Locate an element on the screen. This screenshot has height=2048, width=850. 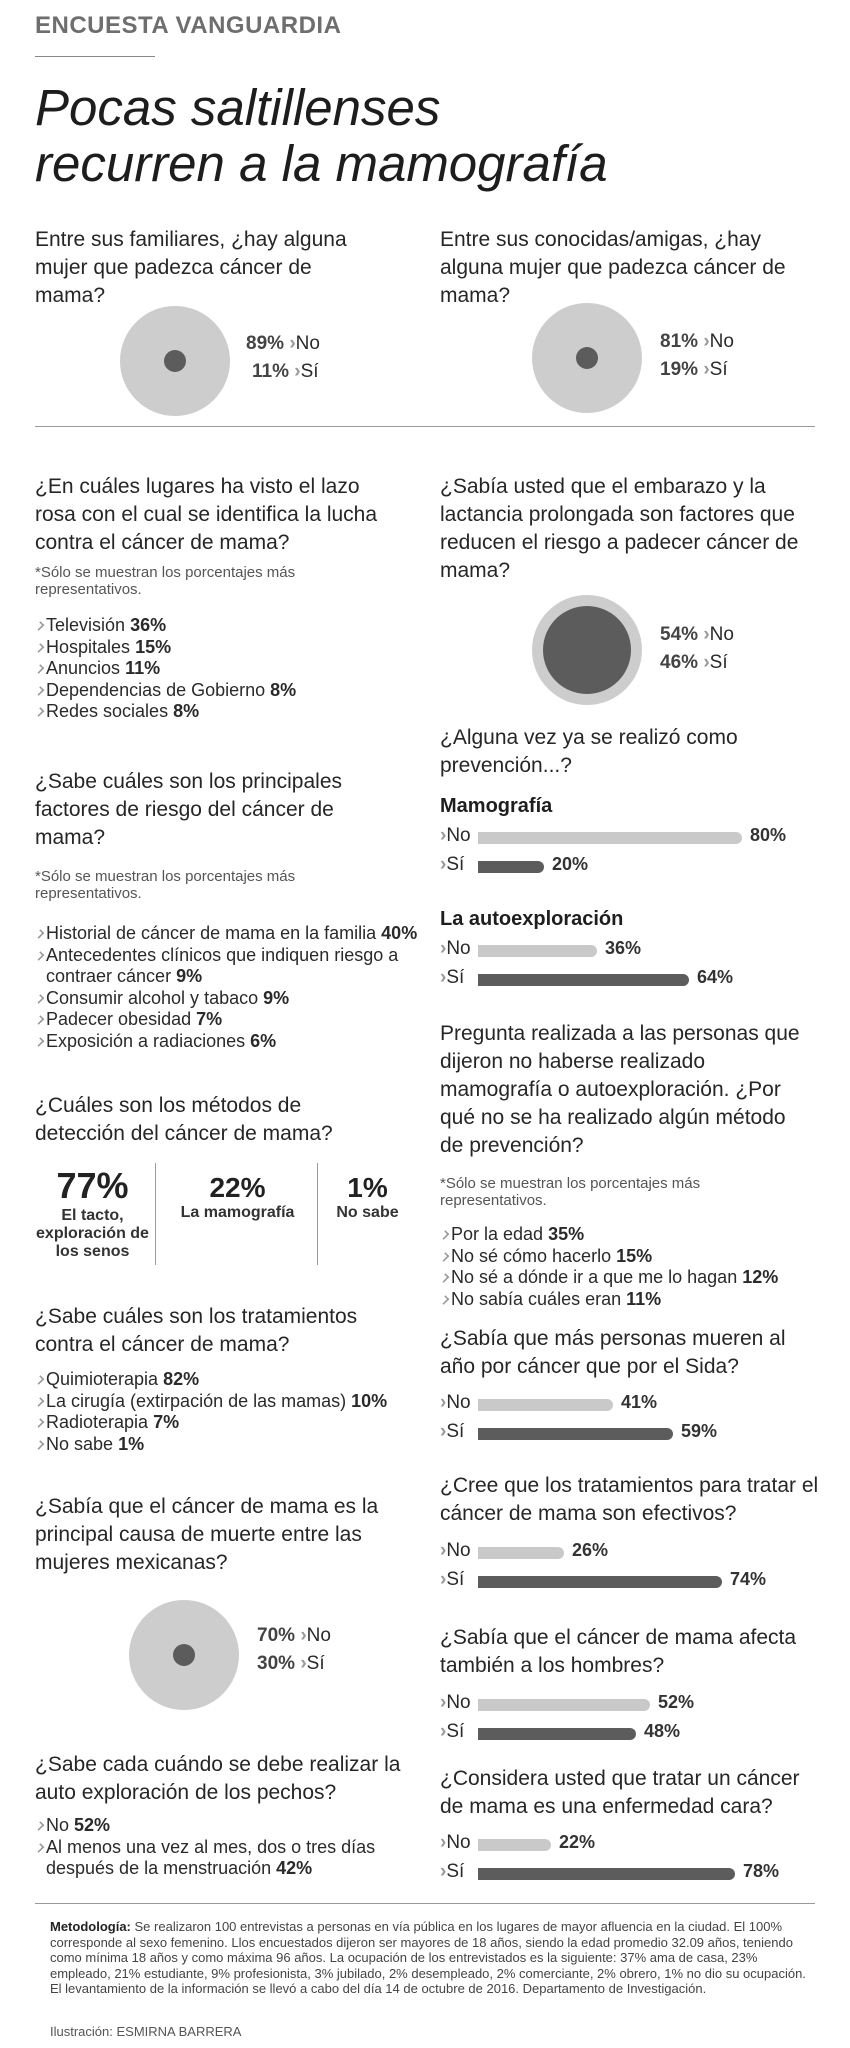
legend-pct: 11% is located at coordinates (270, 371).